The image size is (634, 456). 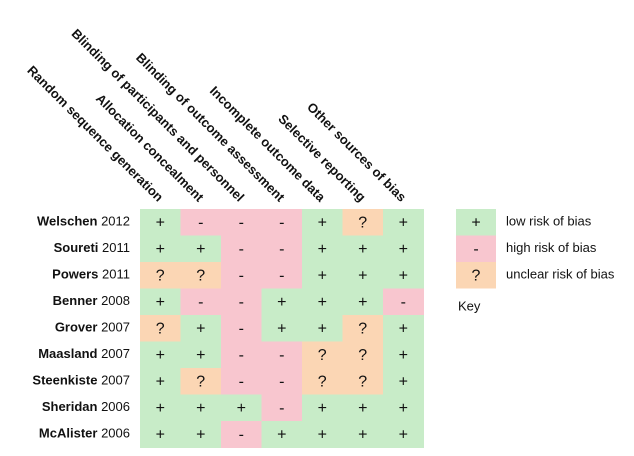 I want to click on study-name: Benner, so click(x=75, y=300).